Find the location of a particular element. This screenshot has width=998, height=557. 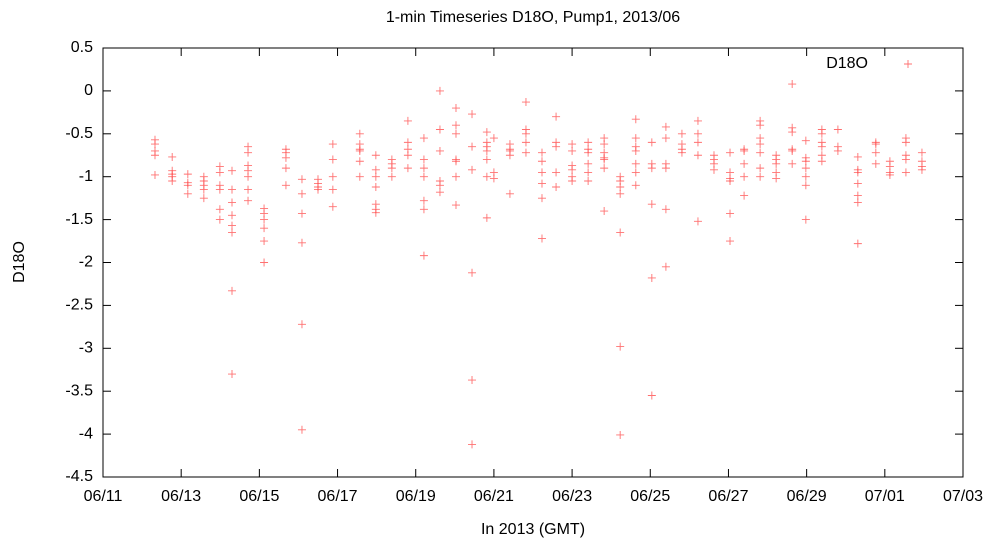

x-tick-label: 06/29 is located at coordinates (807, 496).